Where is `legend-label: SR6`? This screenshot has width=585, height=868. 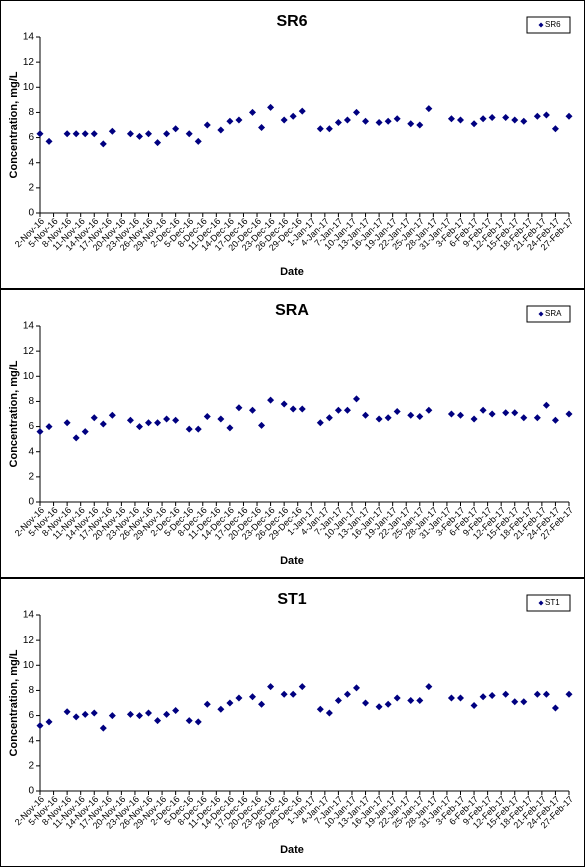
legend-label: SR6 is located at coordinates (553, 24).